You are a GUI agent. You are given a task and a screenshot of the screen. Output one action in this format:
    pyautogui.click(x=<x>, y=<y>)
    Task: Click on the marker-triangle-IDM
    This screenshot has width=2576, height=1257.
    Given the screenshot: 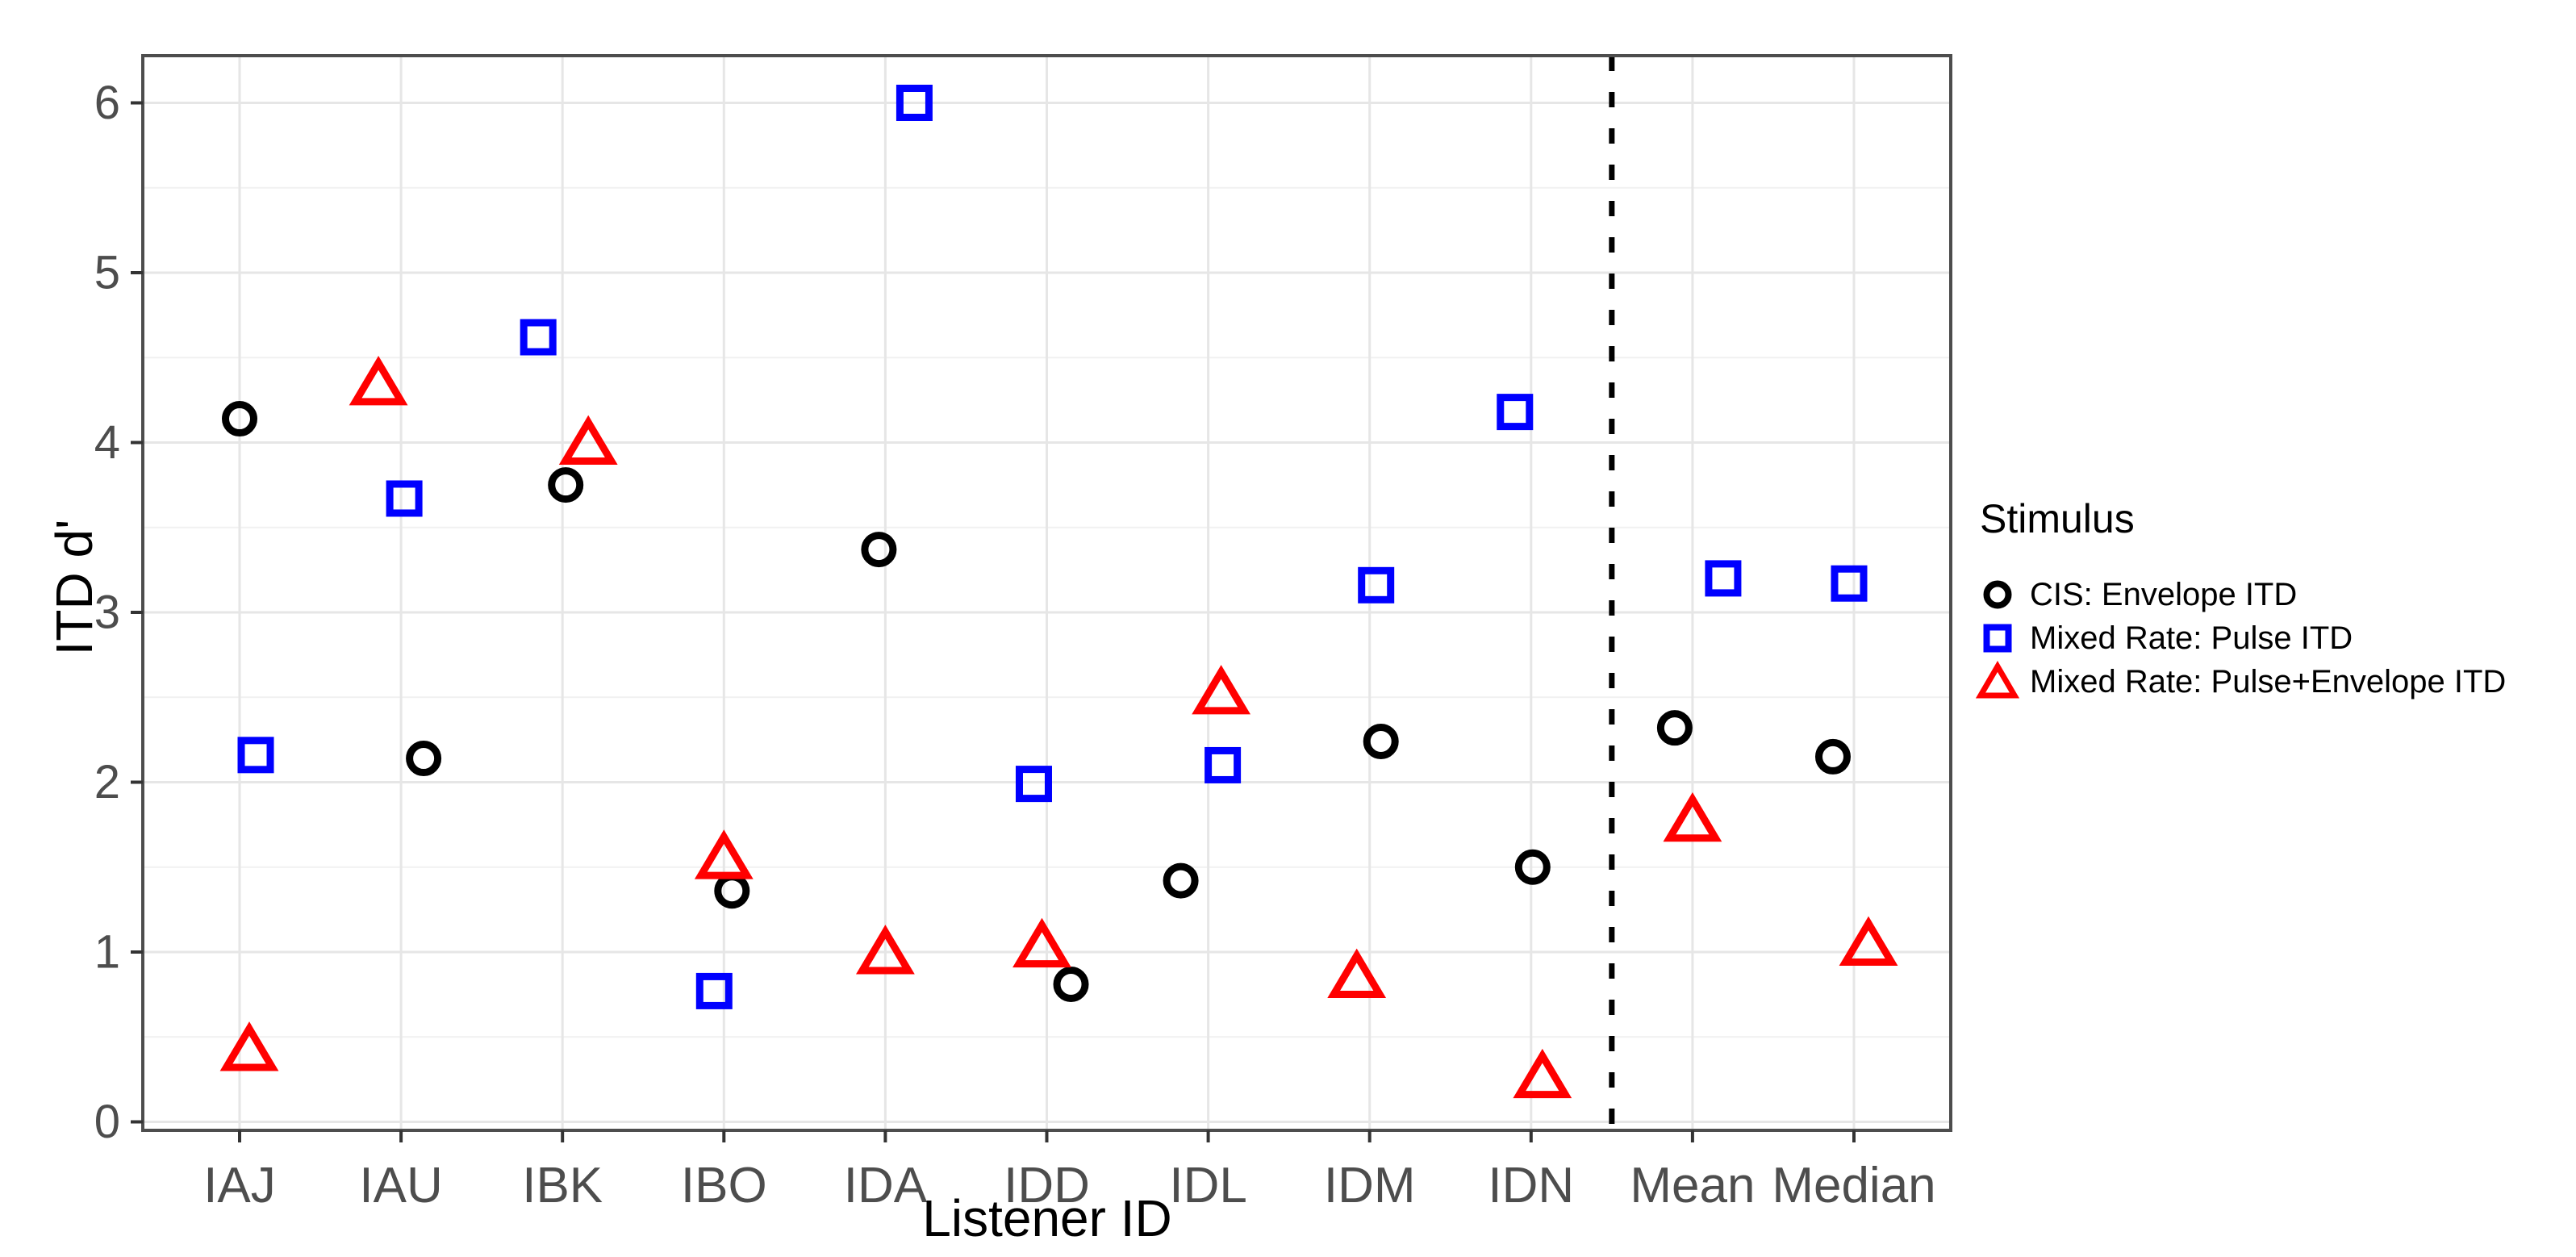 What is the action you would take?
    pyautogui.click(x=1357, y=973)
    